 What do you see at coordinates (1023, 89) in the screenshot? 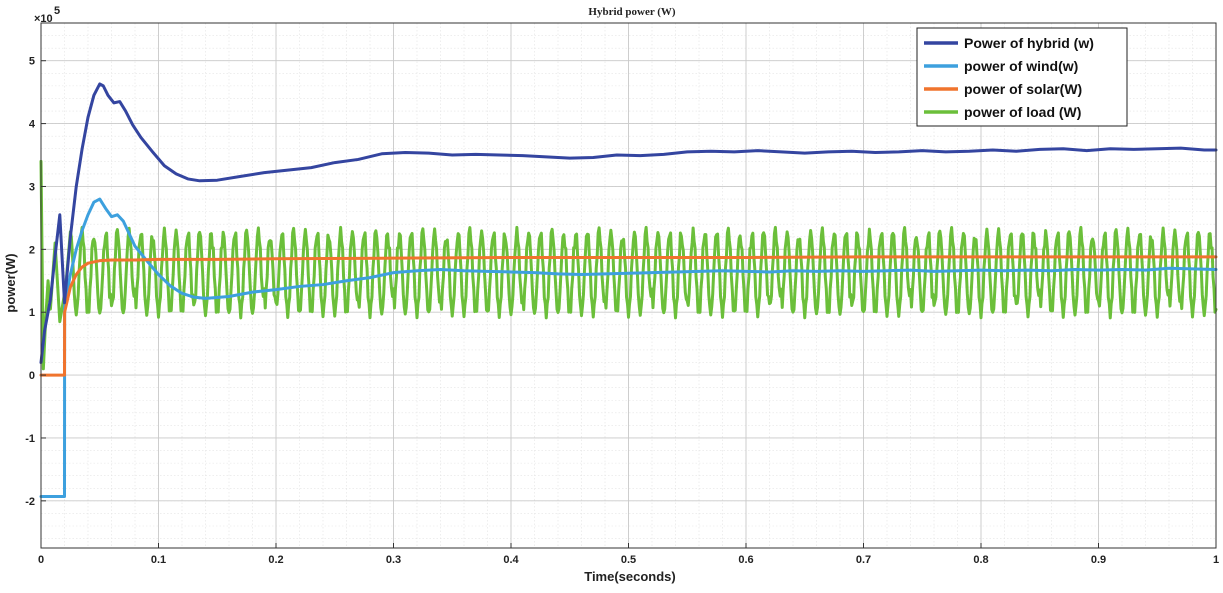
I see `legend-label: power of solar(W)` at bounding box center [1023, 89].